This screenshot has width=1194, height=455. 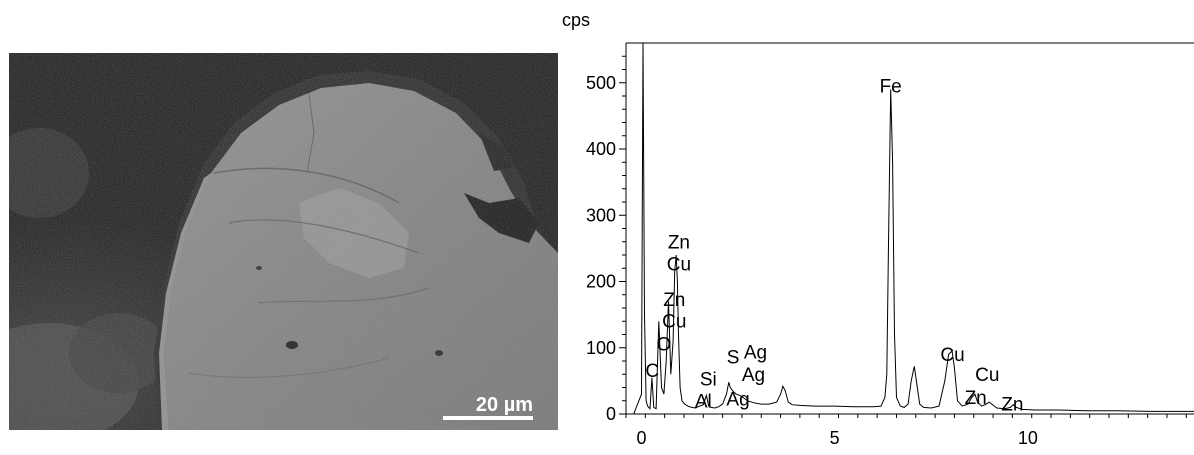 I want to click on y-tick-label: 300, so click(x=601, y=215).